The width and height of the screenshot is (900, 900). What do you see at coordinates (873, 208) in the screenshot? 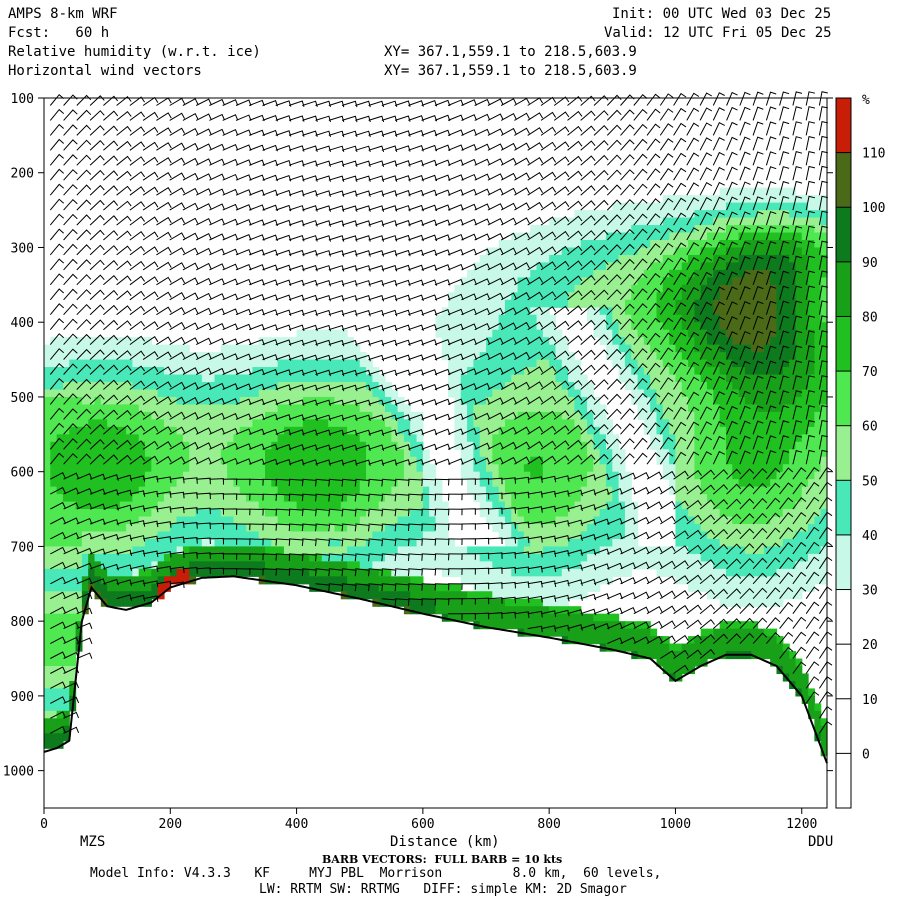
I see `colorbar-label: 100` at bounding box center [873, 208].